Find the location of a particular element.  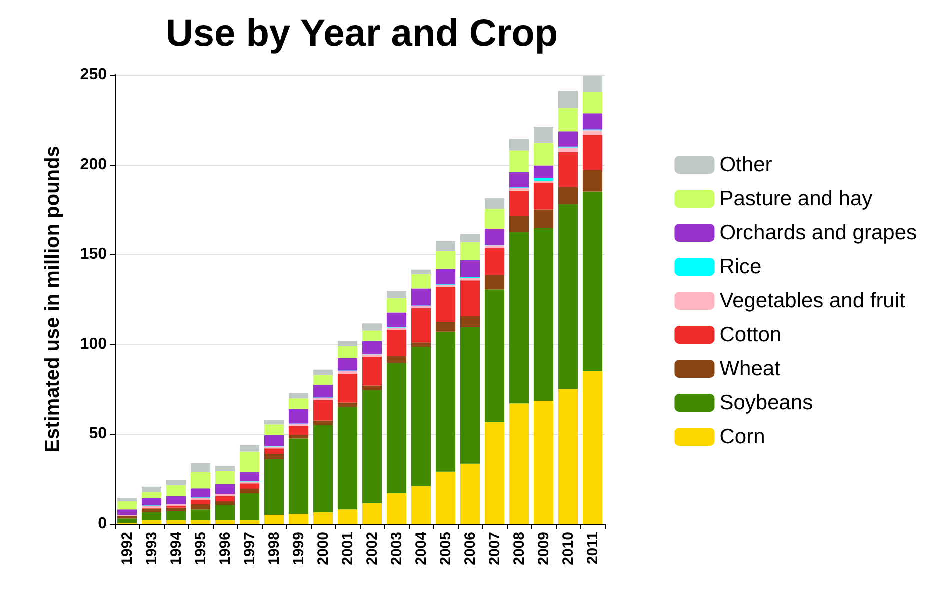

chart-title: Use by Year and Crop is located at coordinates (362, 34).